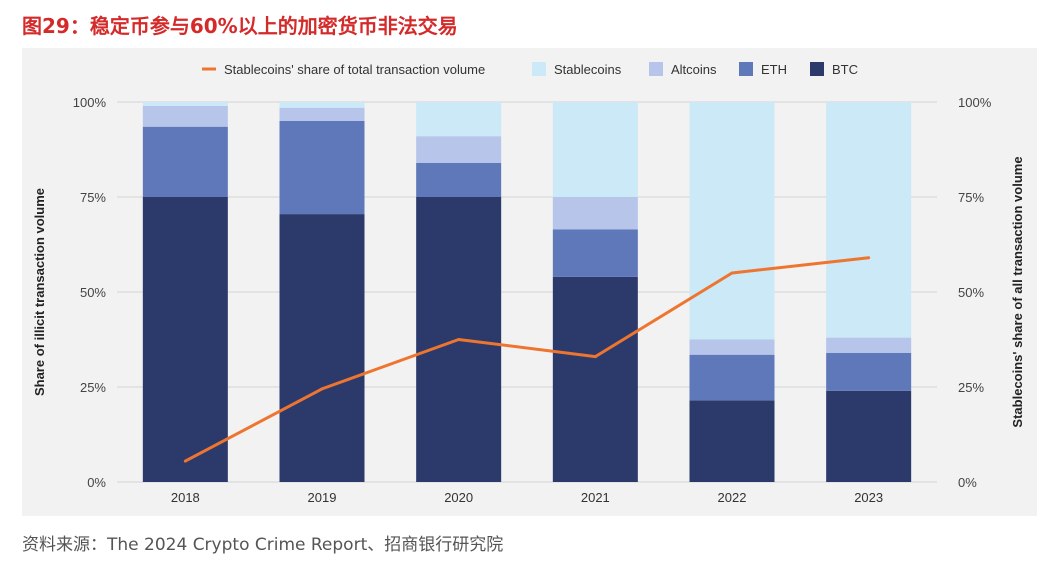  I want to click on legend-label: BTC, so click(845, 69).